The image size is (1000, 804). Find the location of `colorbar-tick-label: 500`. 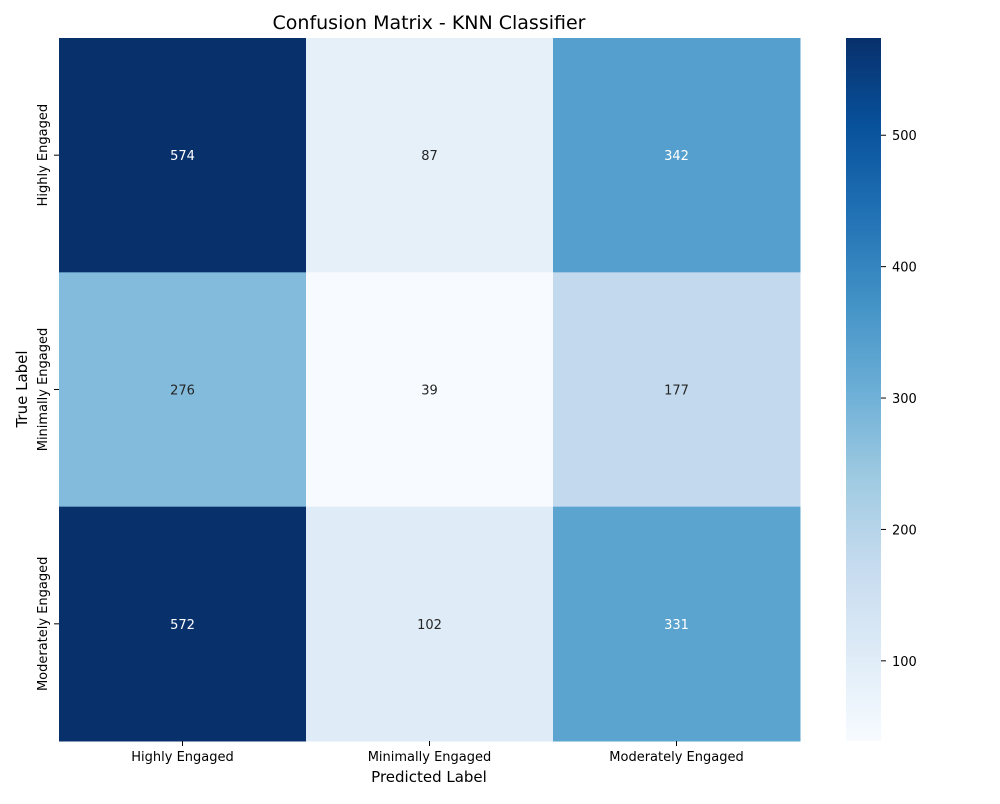

colorbar-tick-label: 500 is located at coordinates (904, 136).